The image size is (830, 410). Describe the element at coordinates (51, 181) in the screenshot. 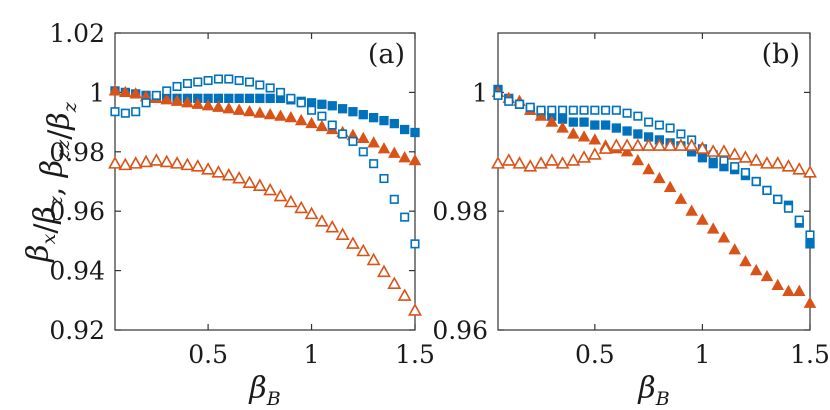

I see `y-axis-label: βx/βz, βzz/βz` at that location.